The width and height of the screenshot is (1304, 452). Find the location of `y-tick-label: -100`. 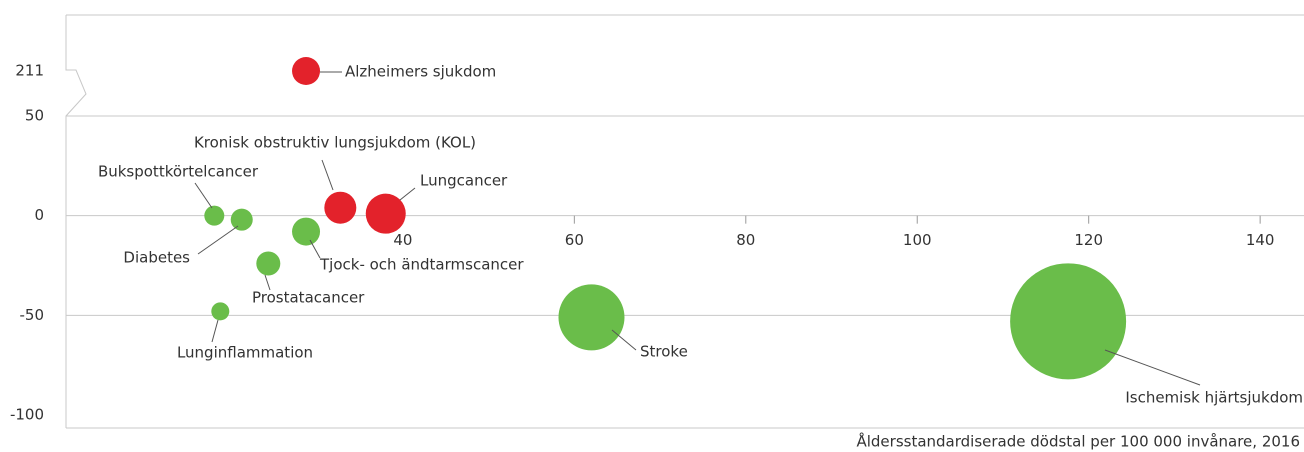

y-tick-label: -100 is located at coordinates (27, 415).